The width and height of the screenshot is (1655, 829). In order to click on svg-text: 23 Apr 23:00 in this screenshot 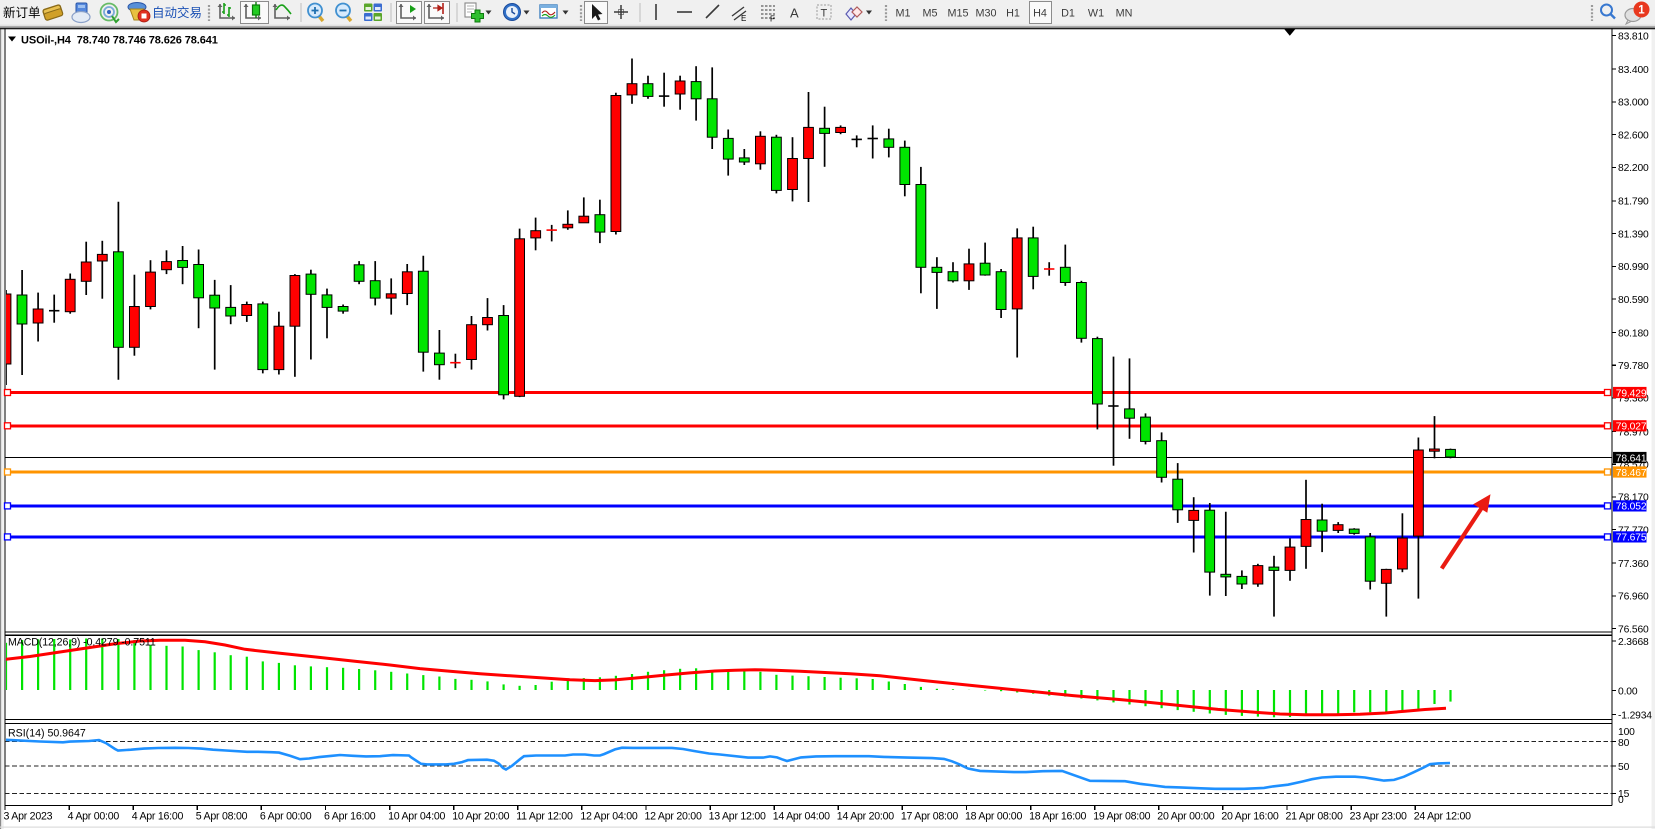, I will do `click(1378, 816)`.